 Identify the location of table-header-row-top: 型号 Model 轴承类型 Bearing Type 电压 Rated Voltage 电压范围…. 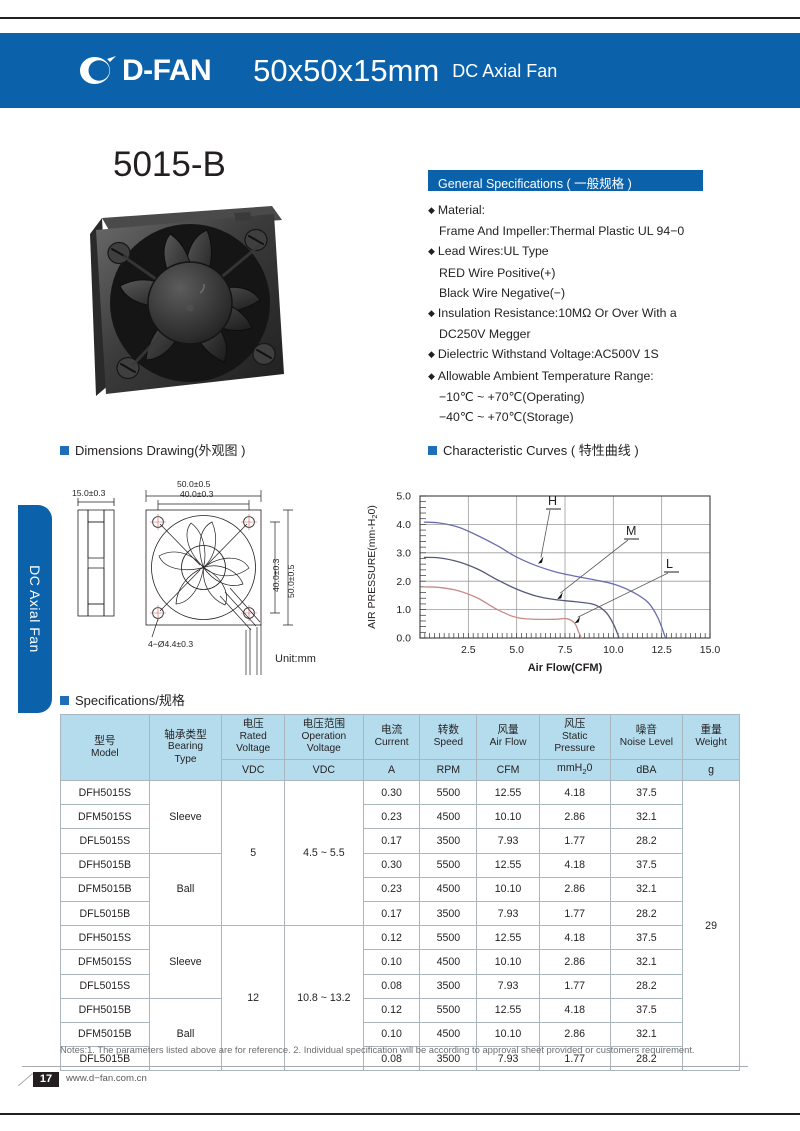
(400, 747).